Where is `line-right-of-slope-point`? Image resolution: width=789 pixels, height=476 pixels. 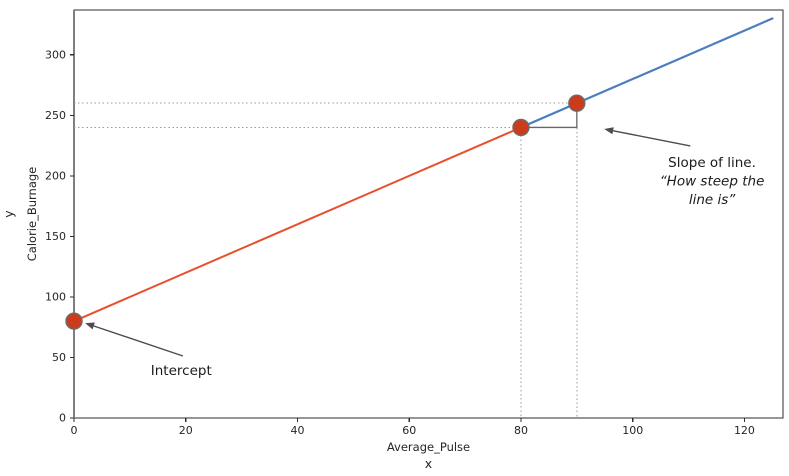 line-right-of-slope-point is located at coordinates (646, 73).